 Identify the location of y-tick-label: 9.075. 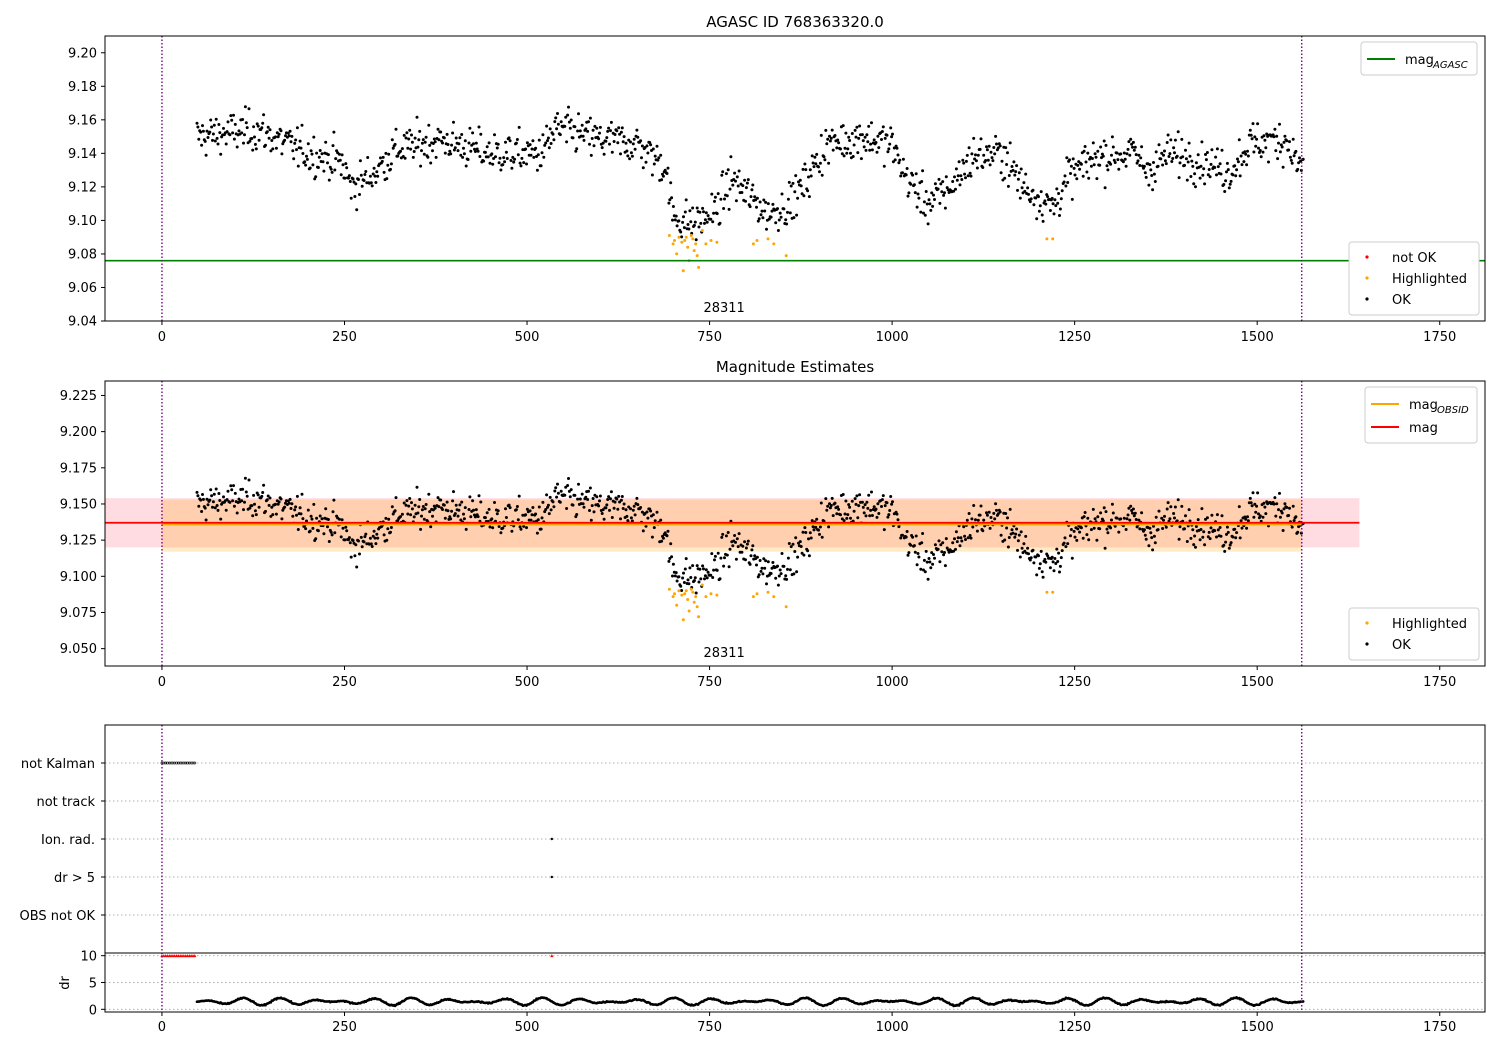
(78, 613).